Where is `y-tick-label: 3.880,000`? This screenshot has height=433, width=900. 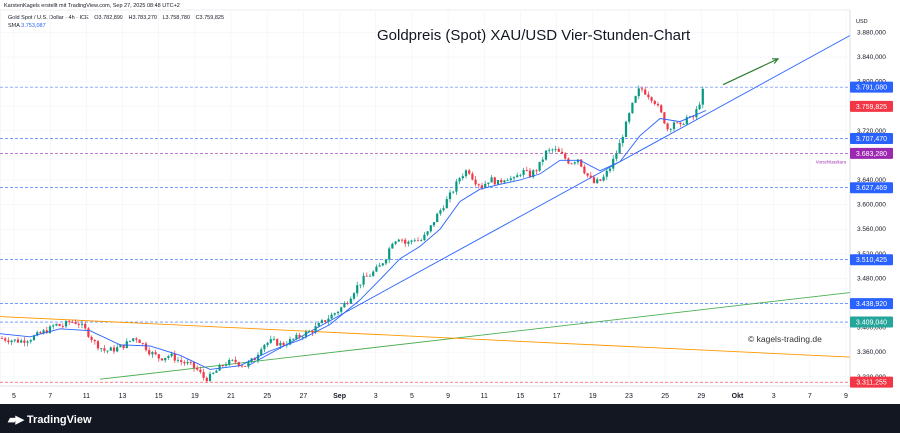
y-tick-label: 3.880,000 is located at coordinates (871, 32).